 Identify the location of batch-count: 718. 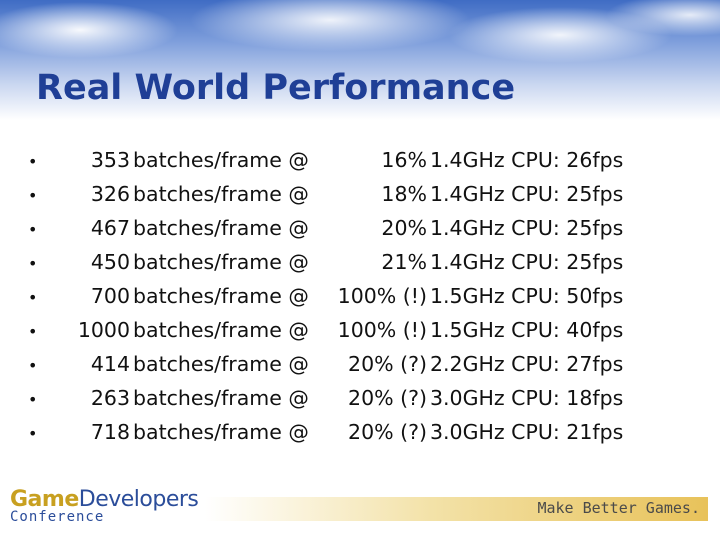
(110, 432).